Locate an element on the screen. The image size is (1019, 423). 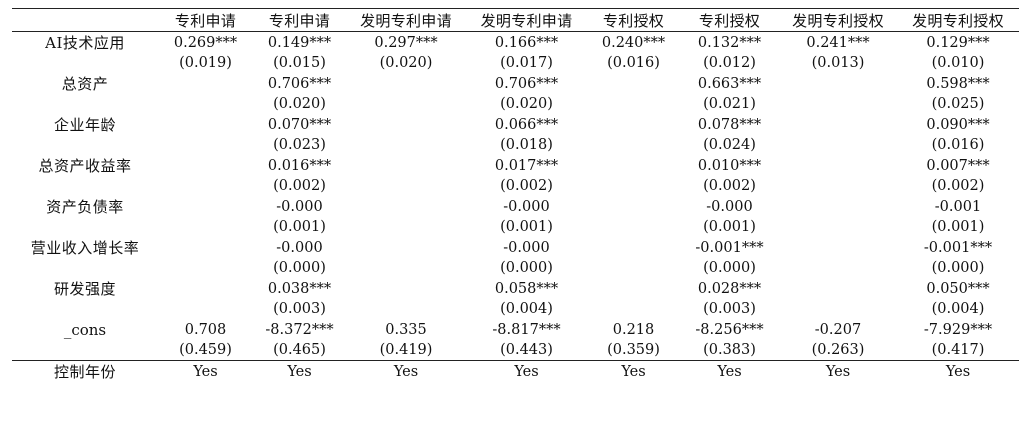
se-cell: (0.419) is located at coordinates (406, 350).